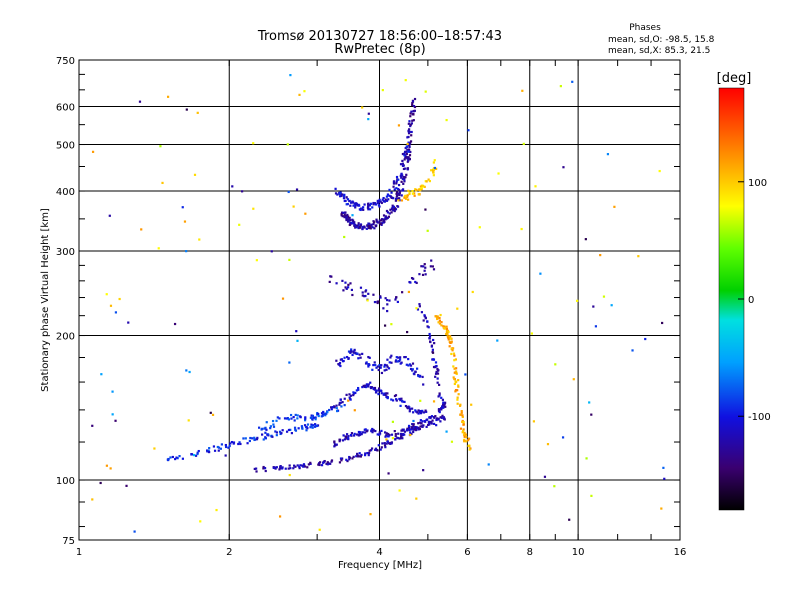 This screenshot has height=600, width=800. I want to click on stats-line-o: mean, sd,O: -98.5, 15.8, so click(661, 40).